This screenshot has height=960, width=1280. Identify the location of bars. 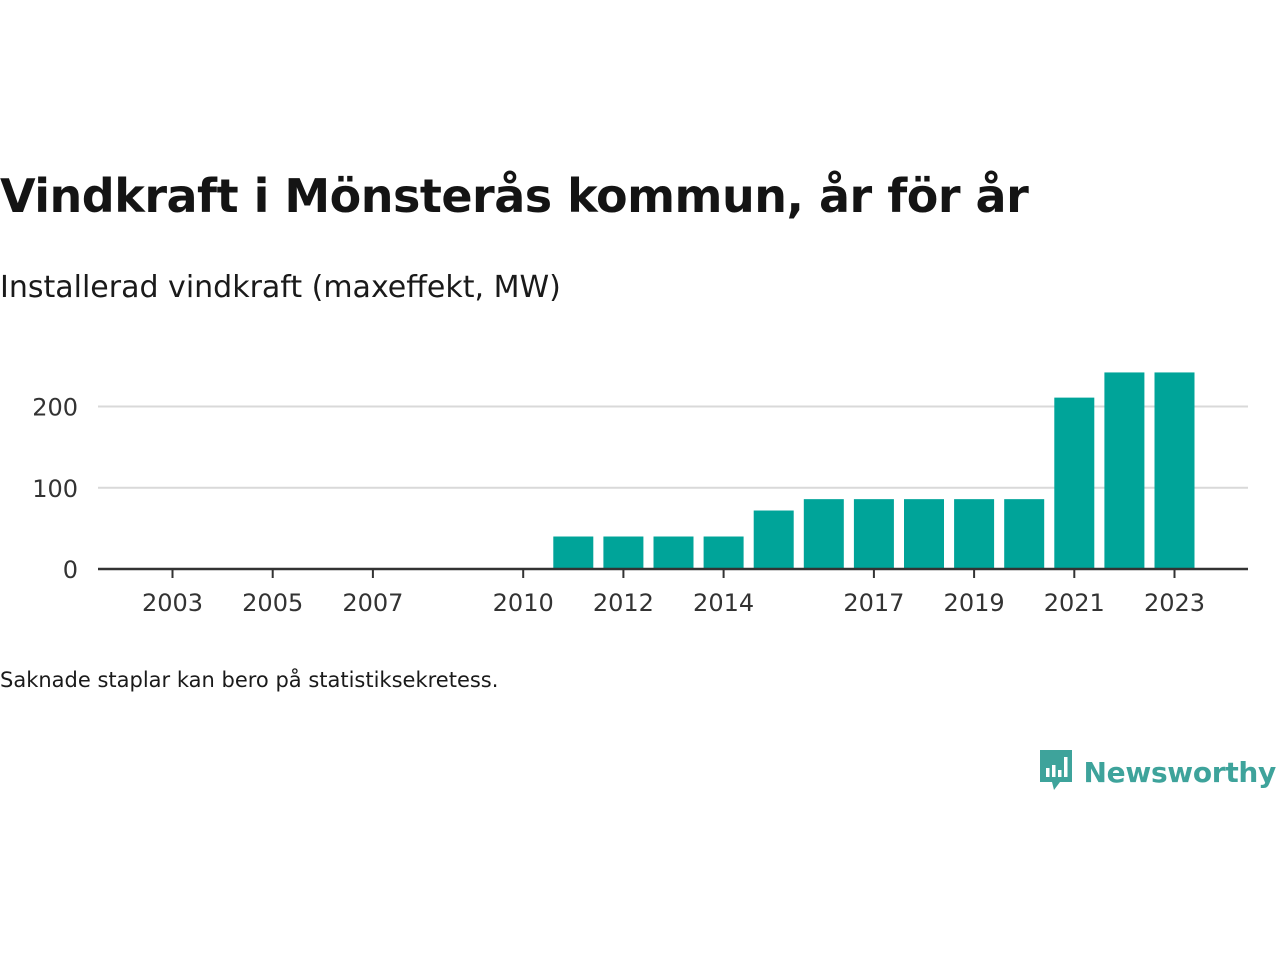
(874, 470).